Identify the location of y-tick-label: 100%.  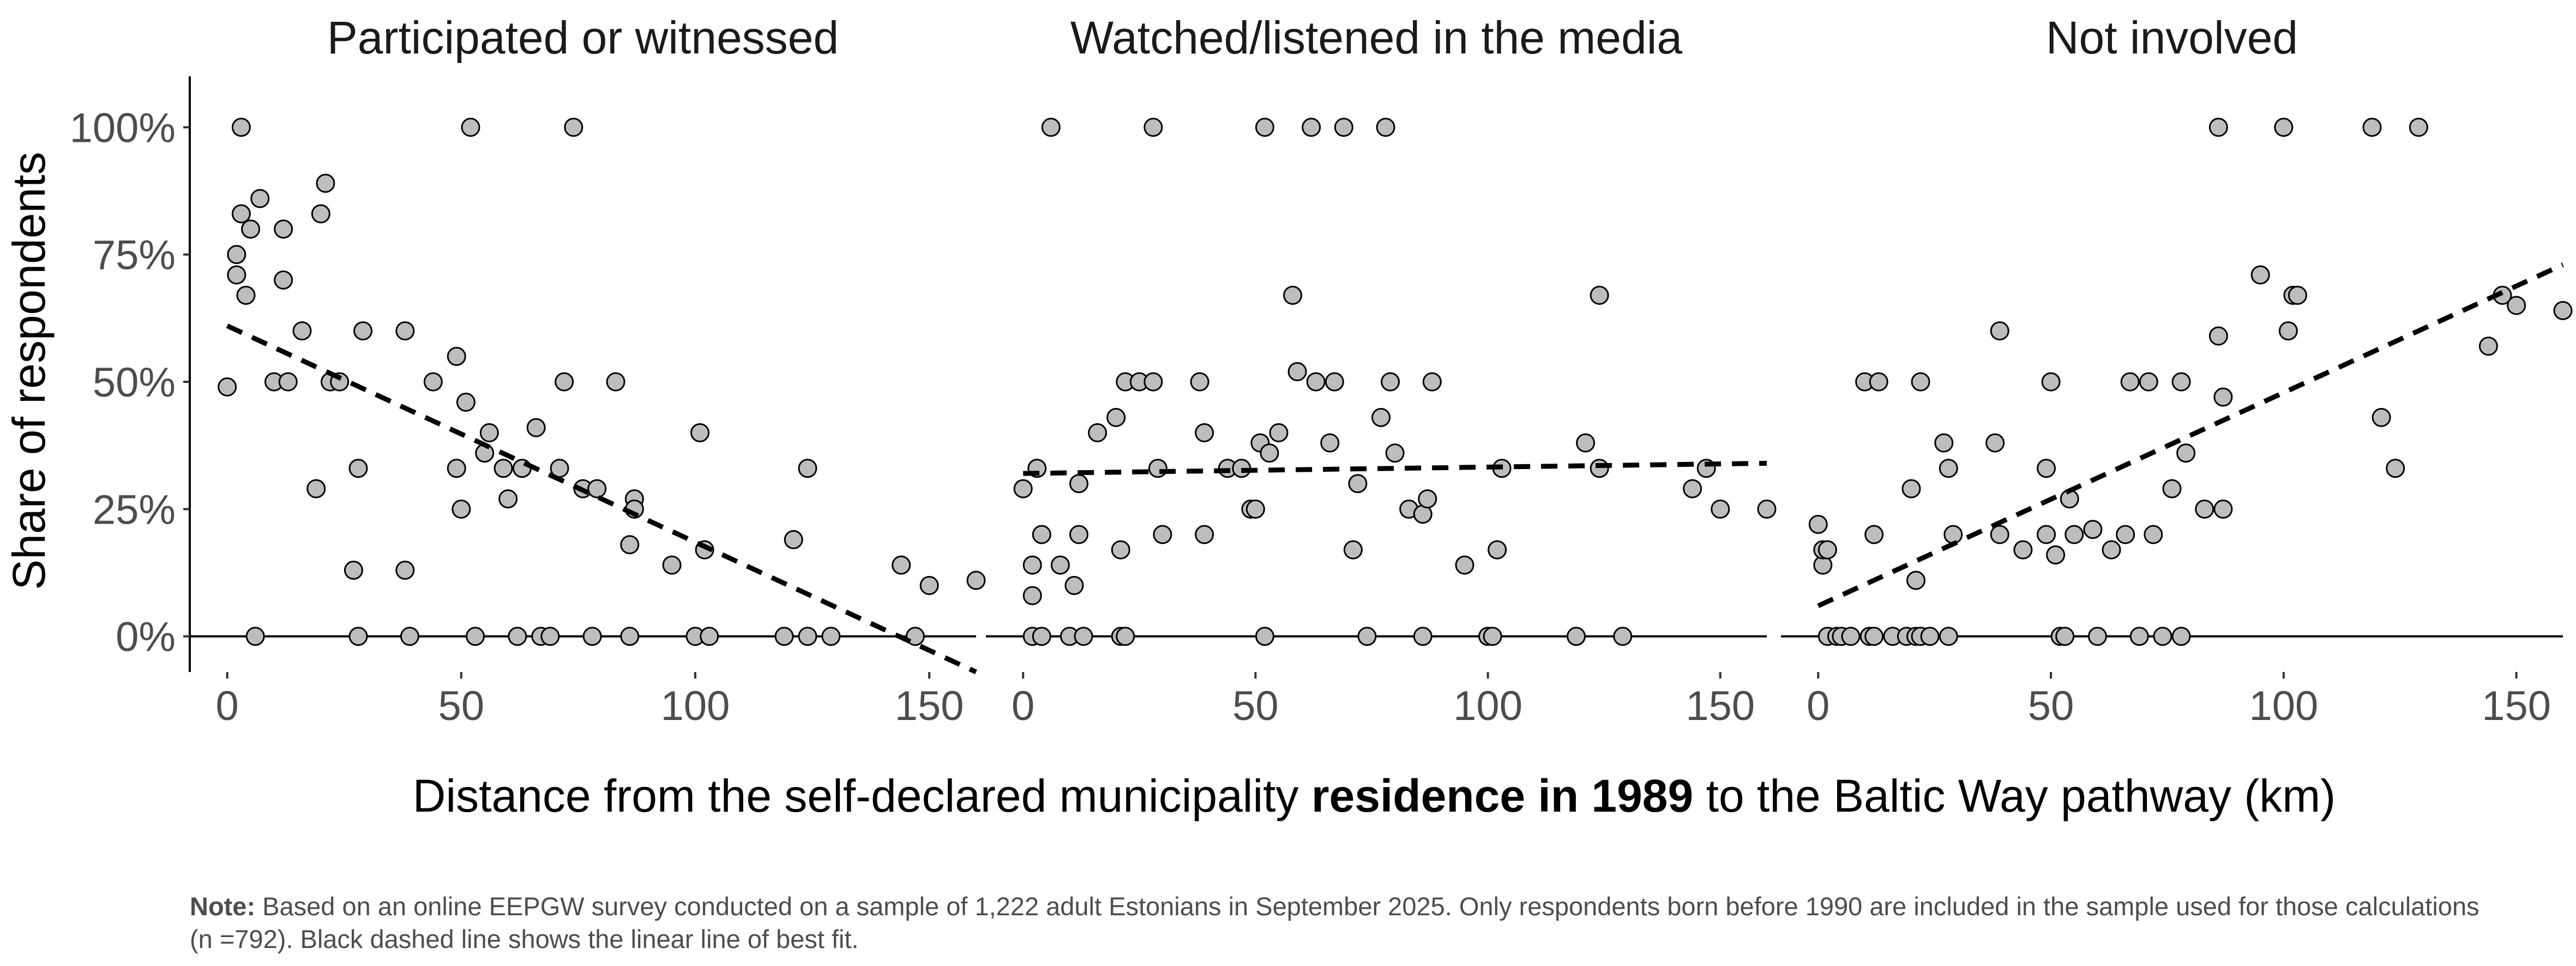
(123, 128).